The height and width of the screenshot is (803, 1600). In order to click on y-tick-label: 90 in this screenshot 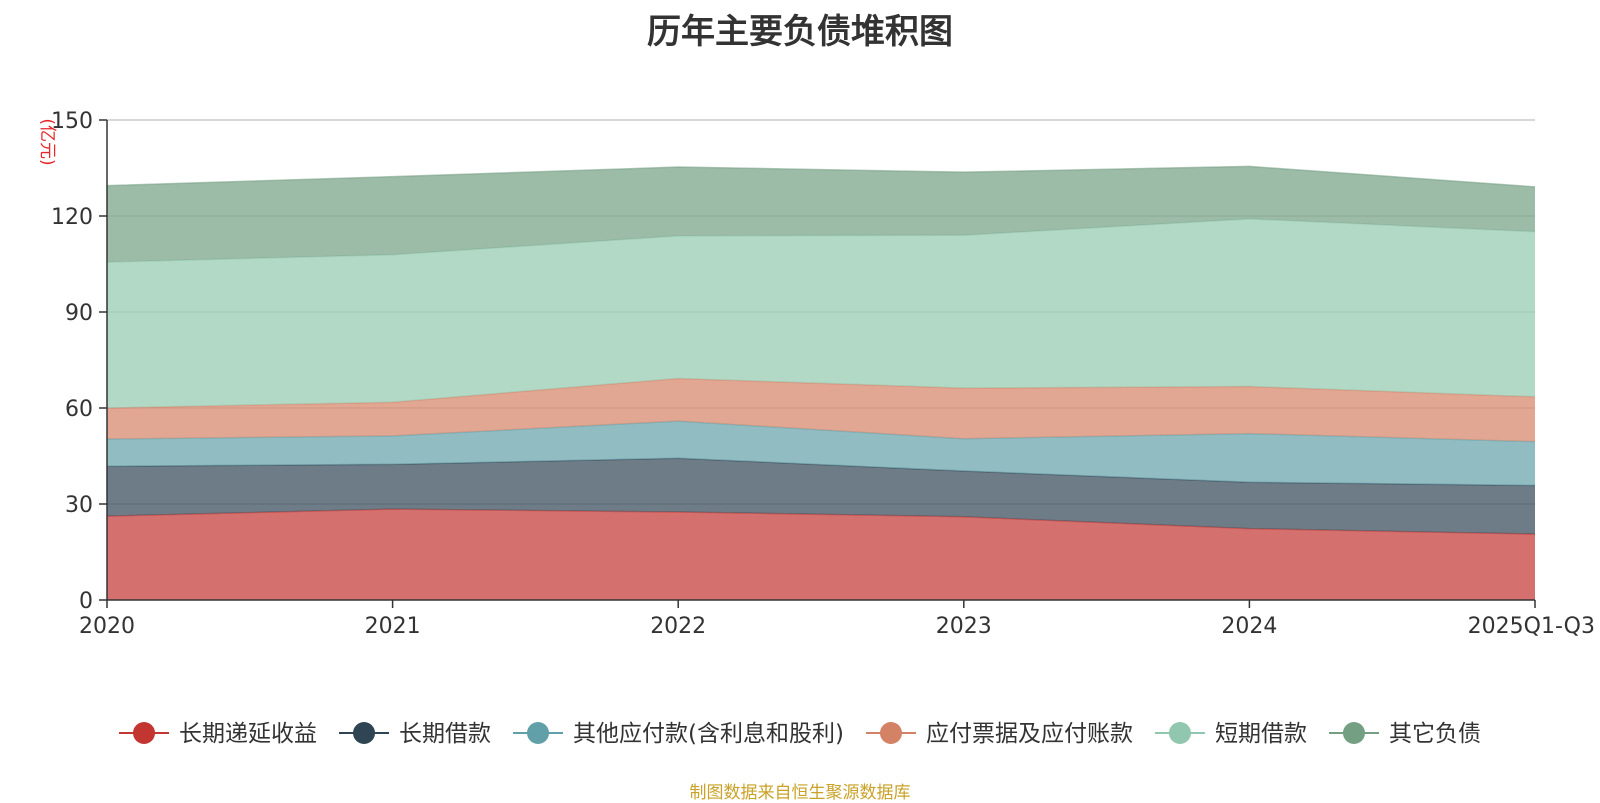, I will do `click(79, 313)`.